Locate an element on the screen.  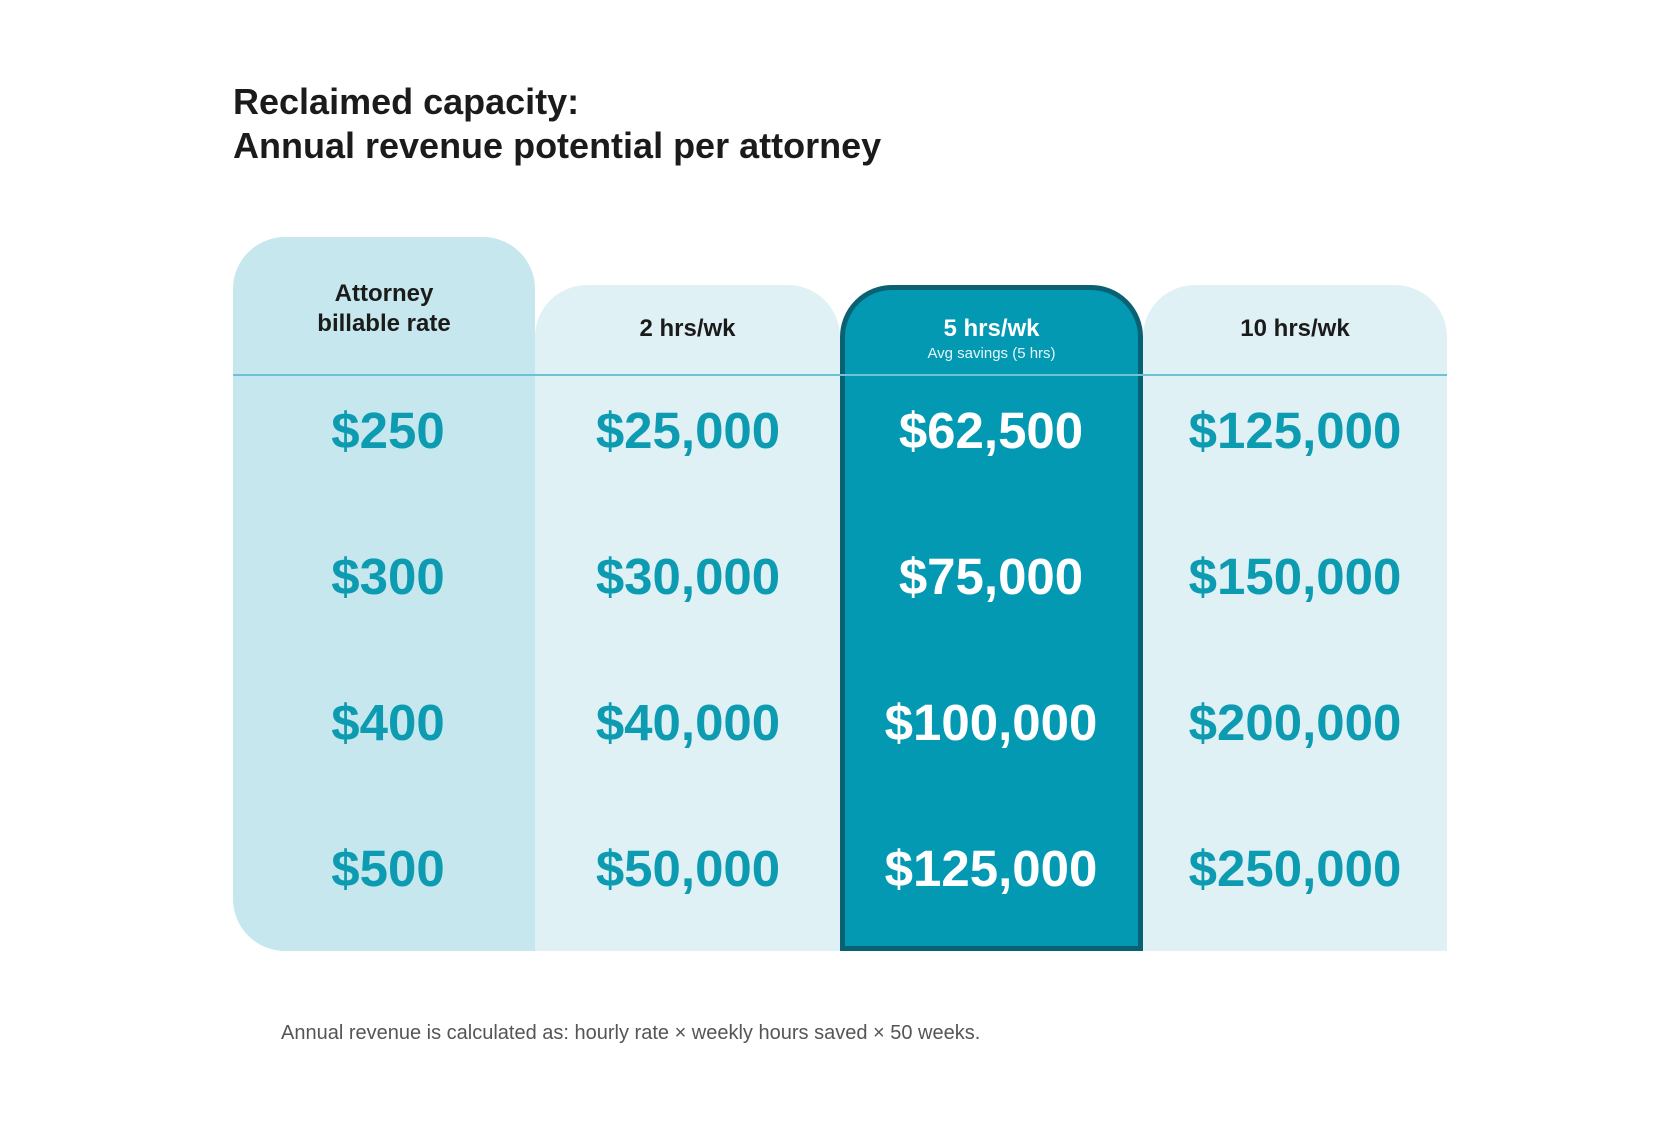
table-cell: $200,000 is located at coordinates (1295, 722).